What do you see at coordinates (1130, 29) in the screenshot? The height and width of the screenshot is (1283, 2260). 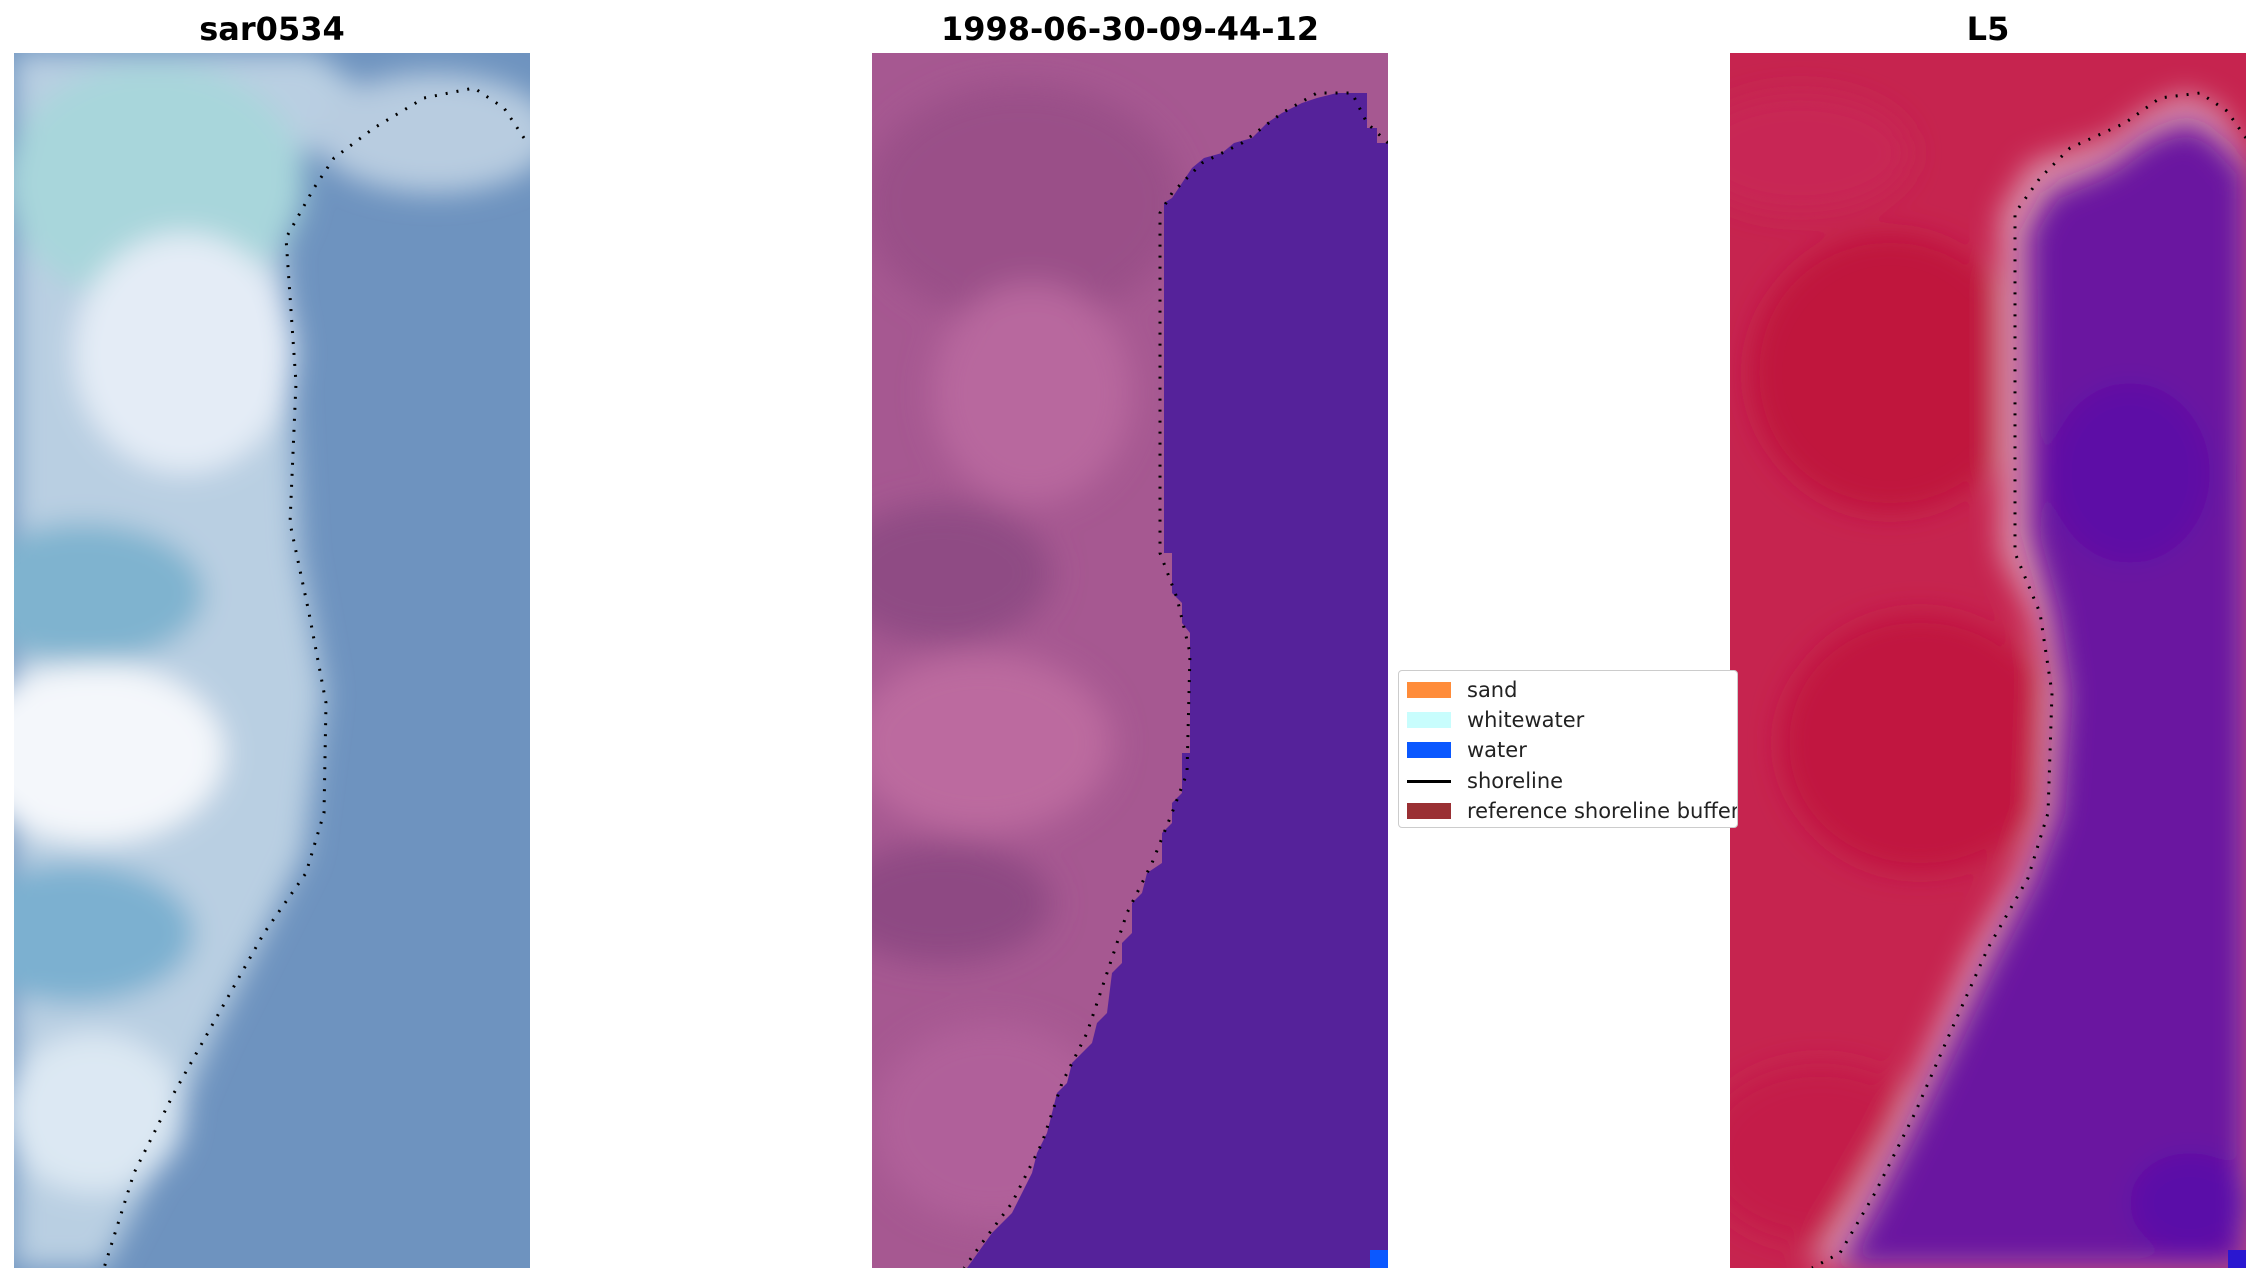 I see `panel-title-classified: 1998-06-30-09-44-12` at bounding box center [1130, 29].